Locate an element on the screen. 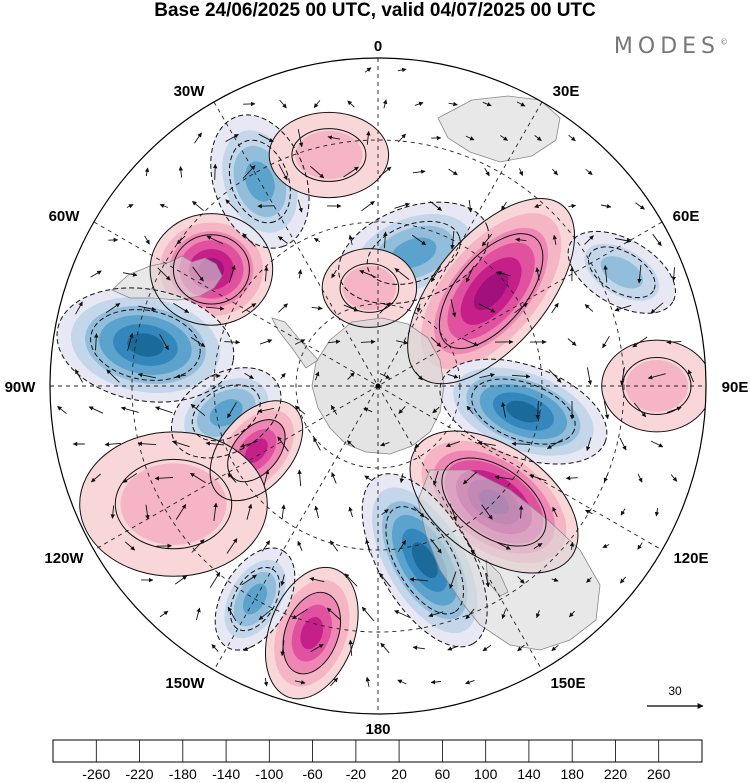 The width and height of the screenshot is (750, 783). lon-label-90e: 90E is located at coordinates (735, 387).